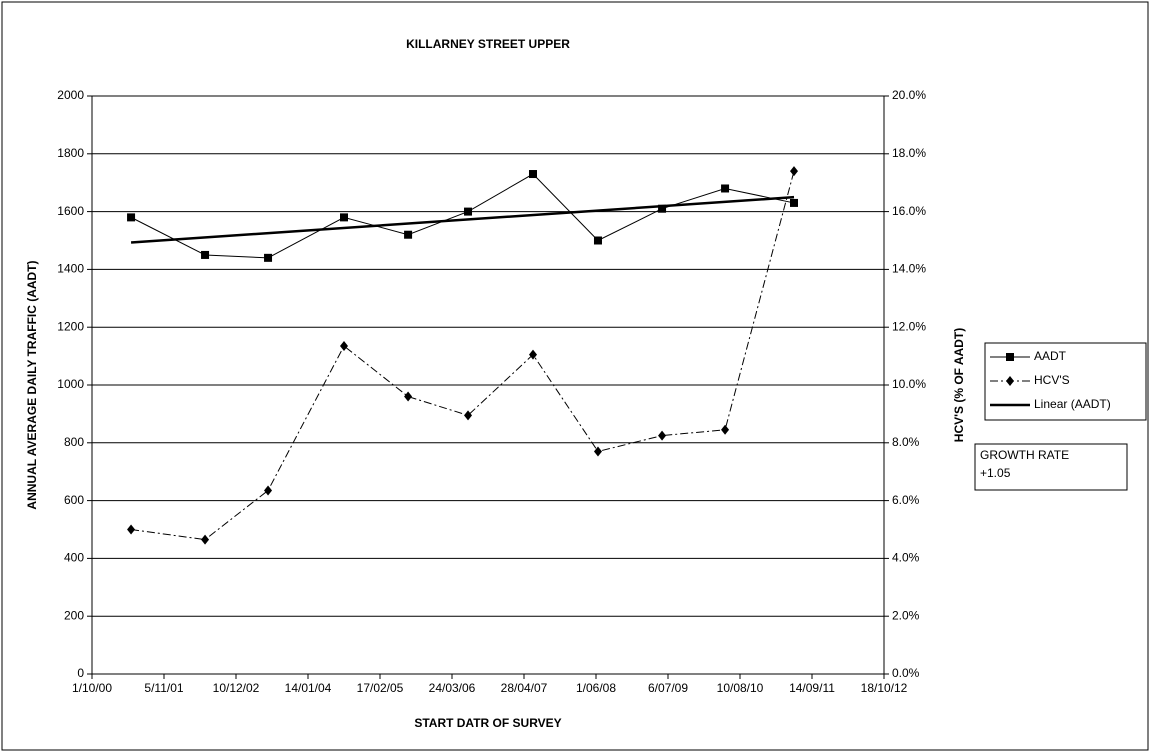 Image resolution: width=1151 pixels, height=753 pixels. What do you see at coordinates (906, 500) in the screenshot?
I see `y2-tick-label: 6.0%` at bounding box center [906, 500].